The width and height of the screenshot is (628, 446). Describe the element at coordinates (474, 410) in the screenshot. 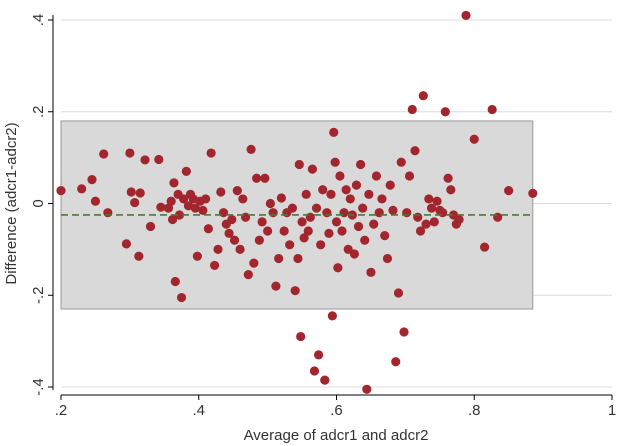

I see `x-tick-label-3: .8` at that location.